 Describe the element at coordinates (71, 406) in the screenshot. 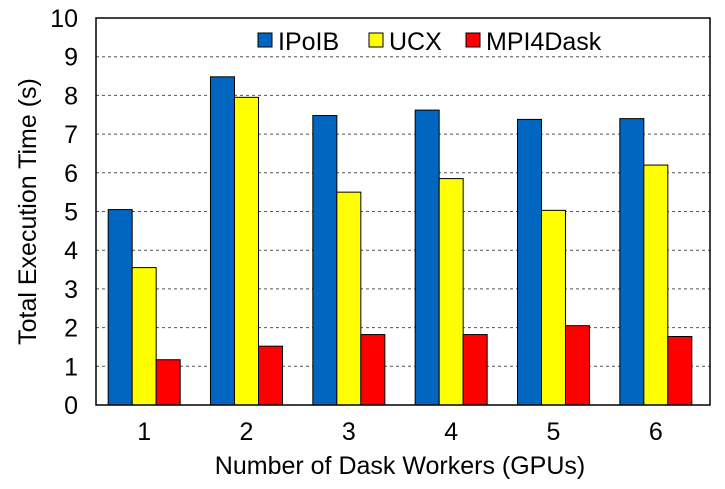

I see `y-tick-label: 0` at that location.